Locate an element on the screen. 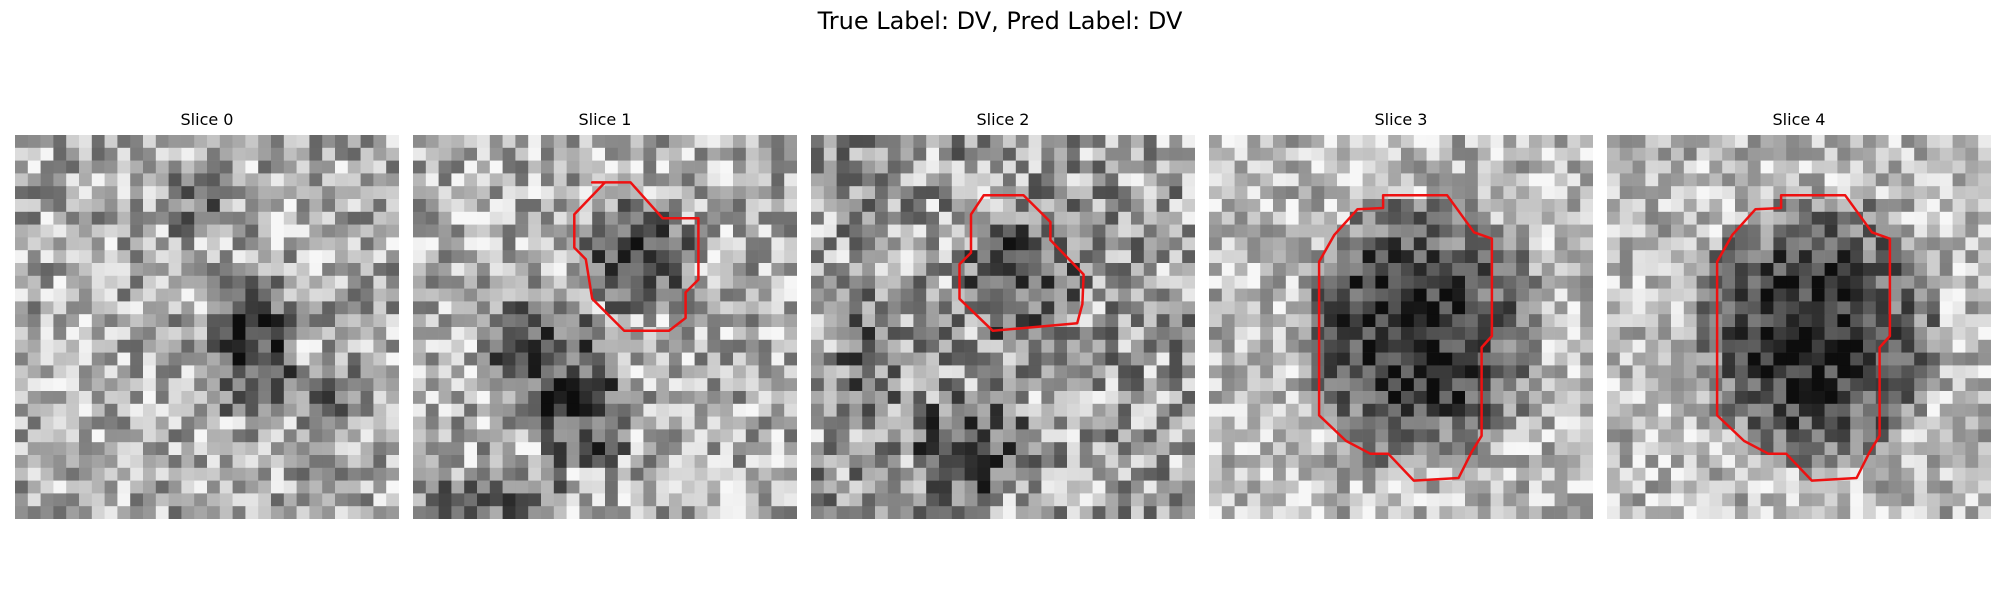 Image resolution: width=2000 pixels, height=600 pixels. panel-slice-1: Slice 1 is located at coordinates (605, 314).